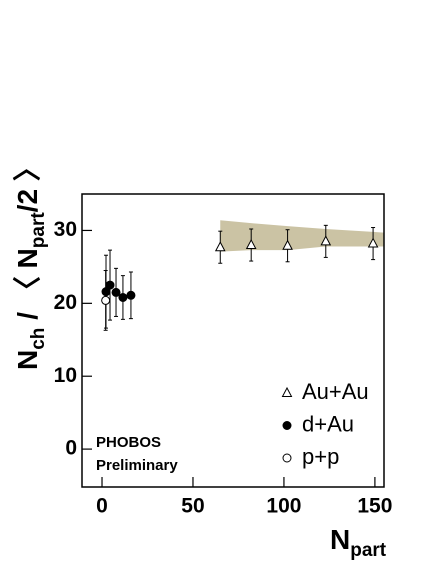  I want to click on y-tick-label: 20, so click(65, 302).